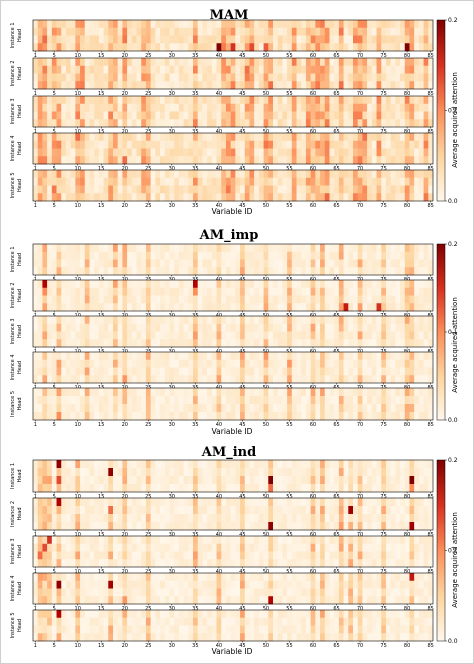 The height and width of the screenshot is (664, 474). I want to click on x-tick-label: 35, so click(195, 425).